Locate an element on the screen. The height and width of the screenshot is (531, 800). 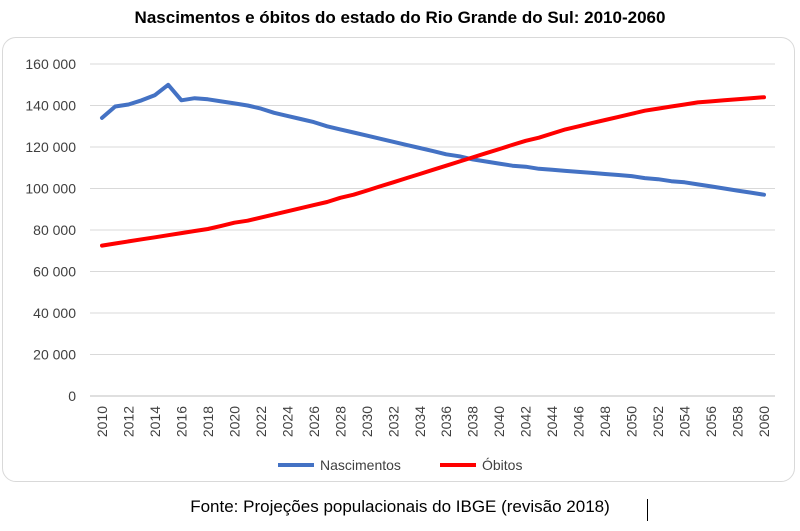
y-tick-label: 160 000 is located at coordinates (50, 64).